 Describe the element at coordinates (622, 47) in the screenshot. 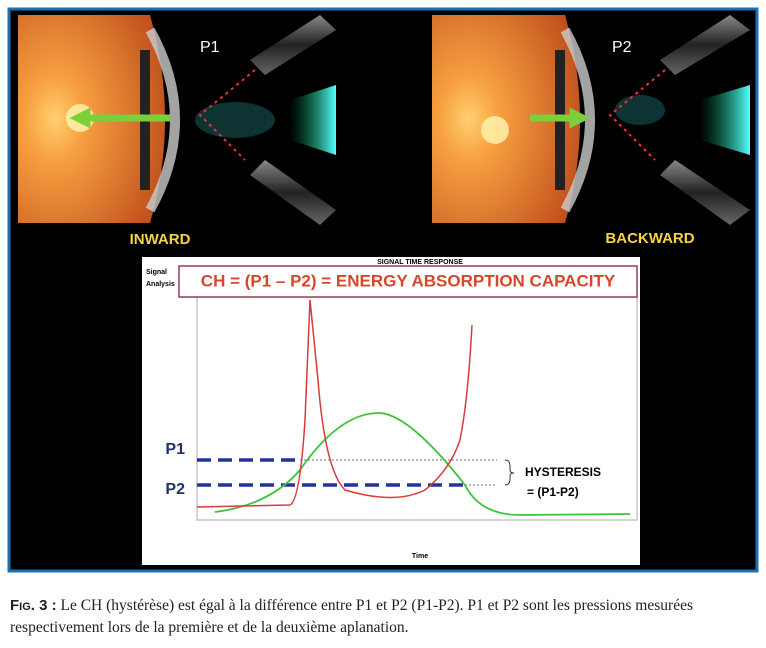

I see `panel-label: P2` at that location.